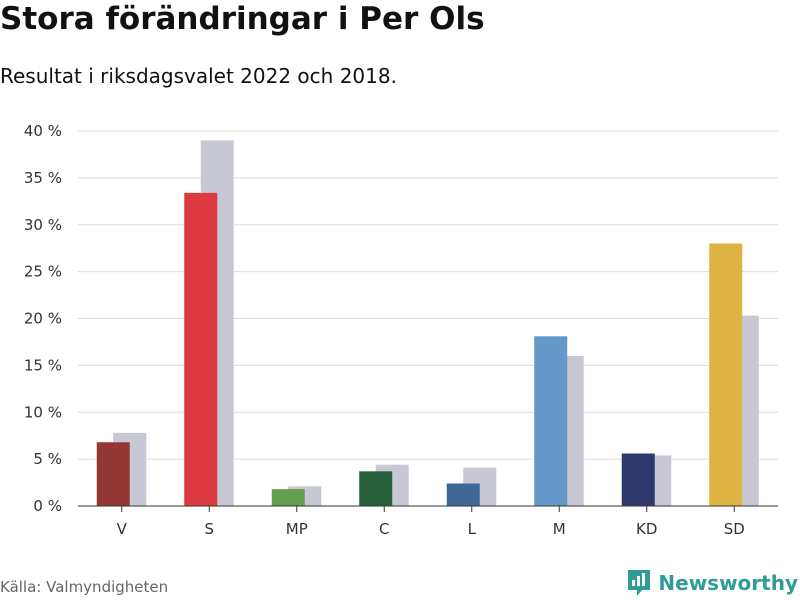 This screenshot has height=600, width=800. I want to click on y-tick-label: 40 %, so click(43, 131).